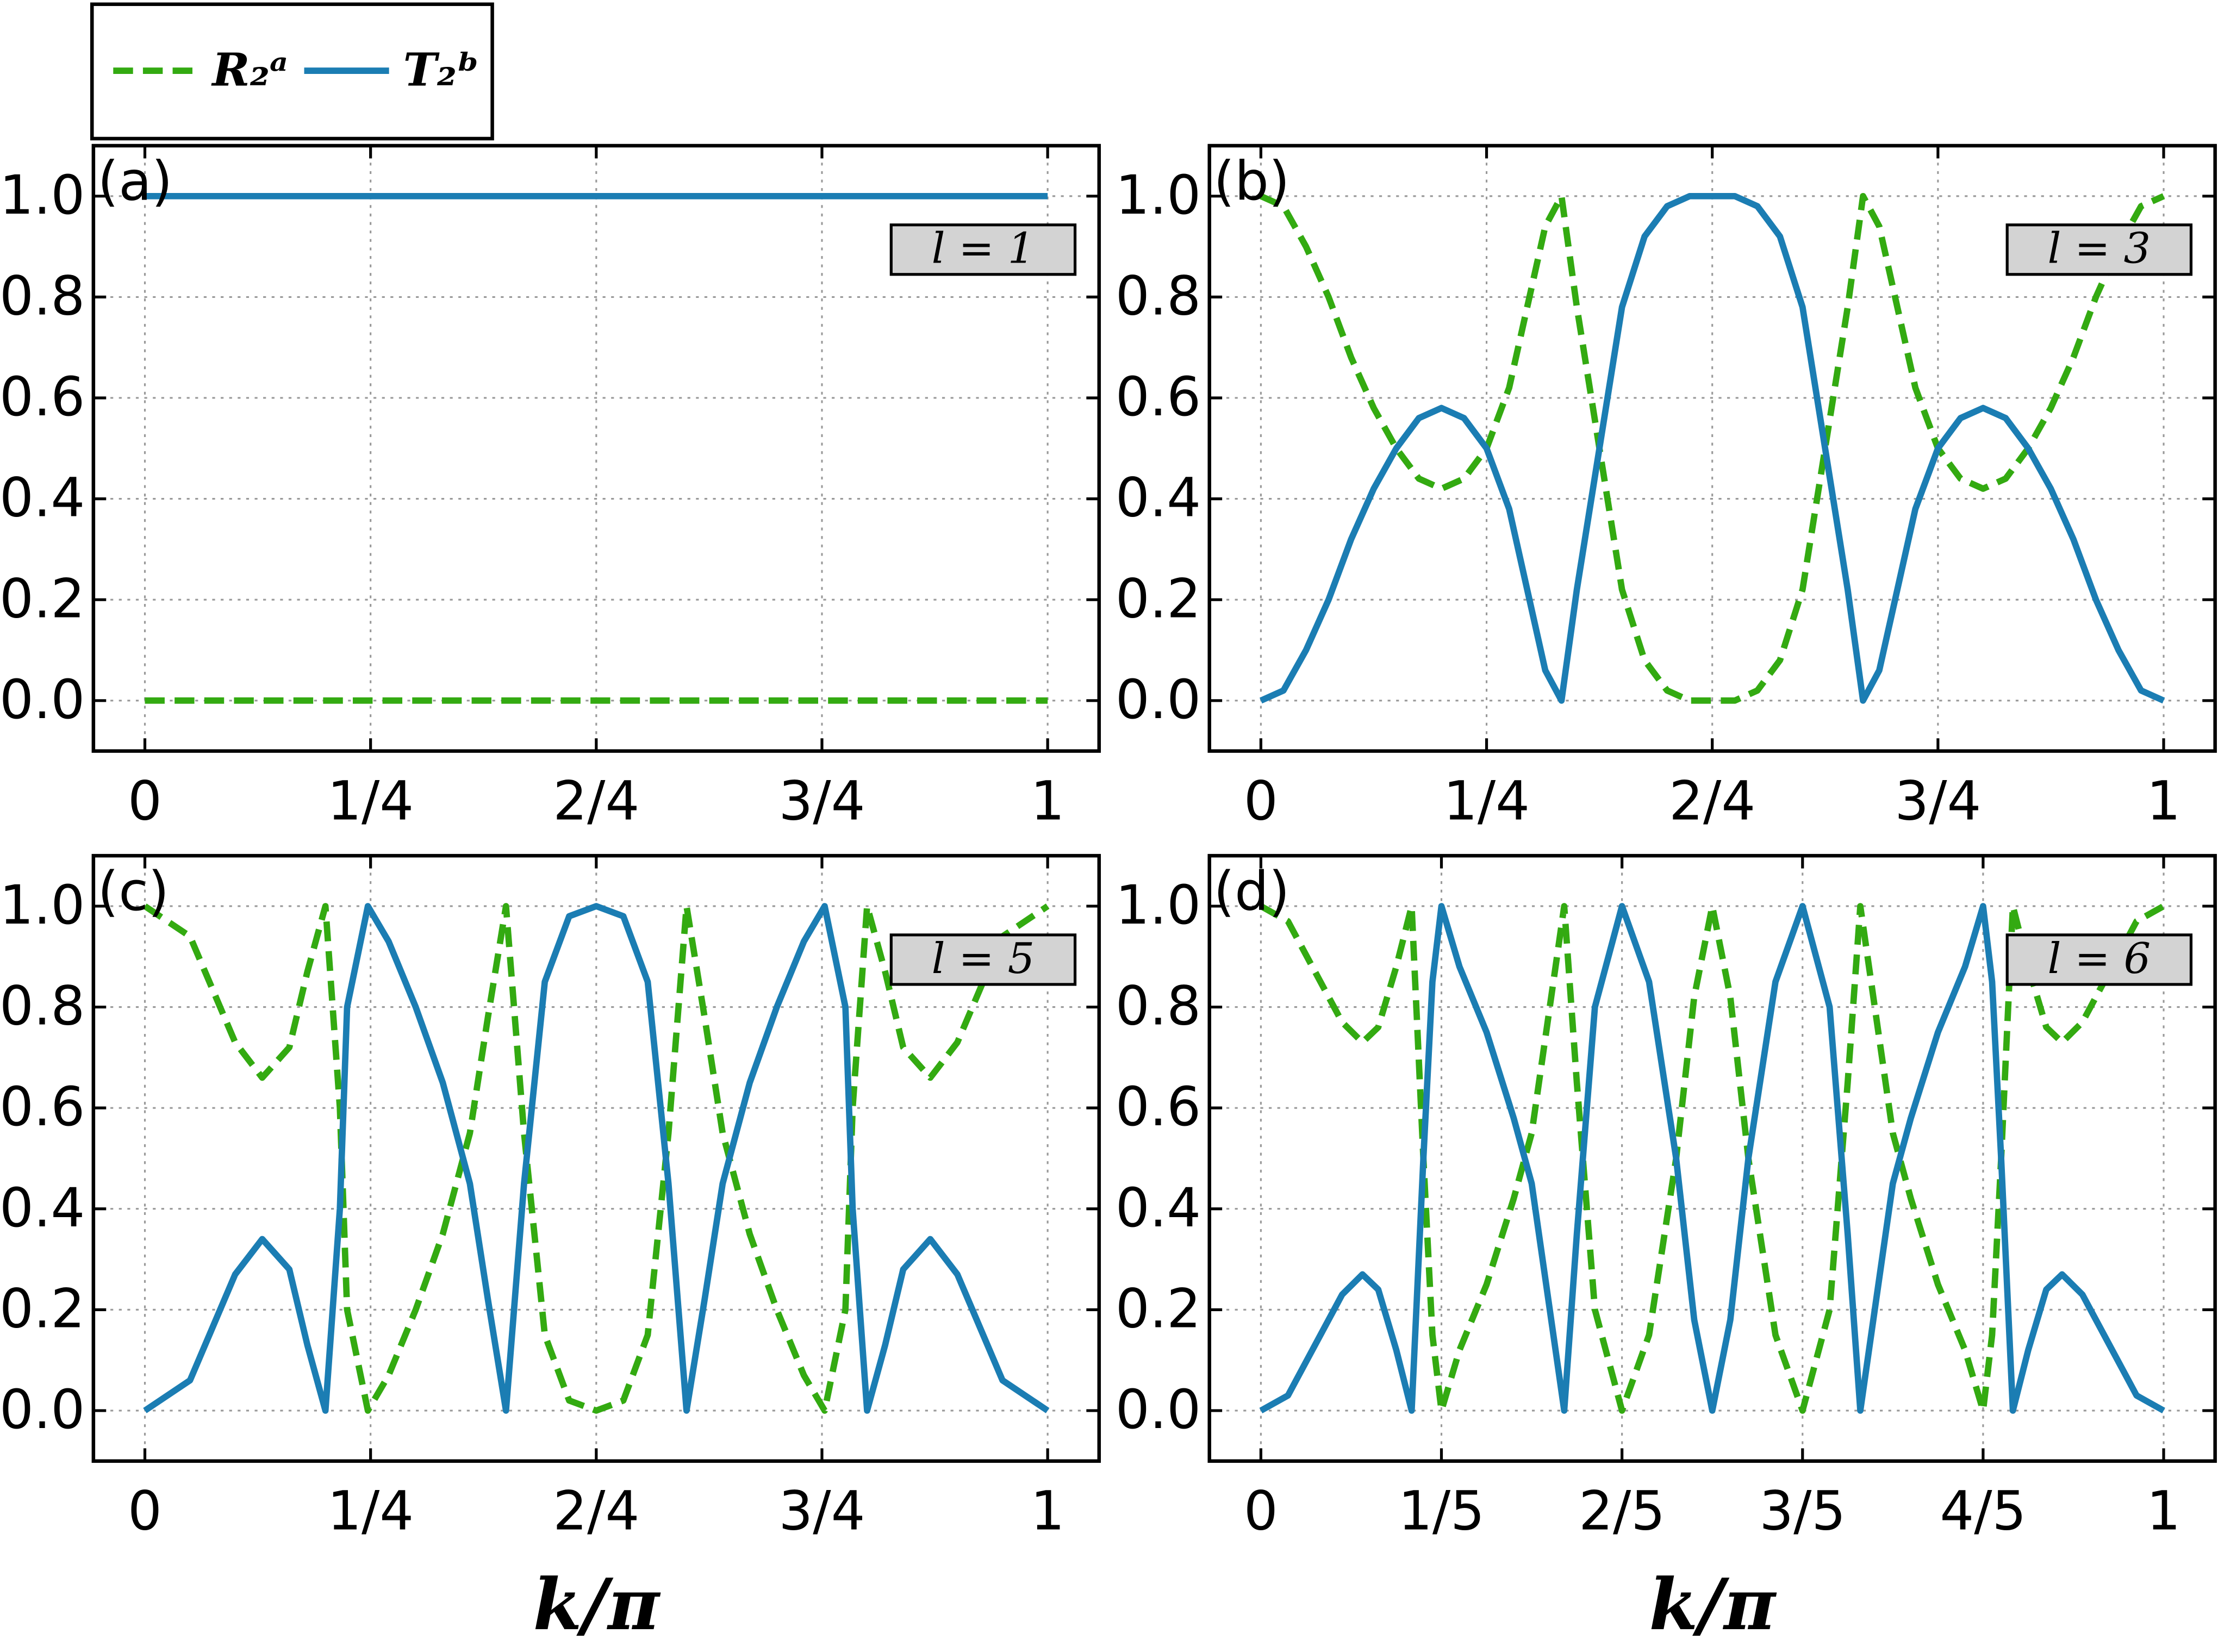 The height and width of the screenshot is (1652, 2218). Describe the element at coordinates (441, 69) in the screenshot. I see `legend-label: T₂ᵇ` at that location.